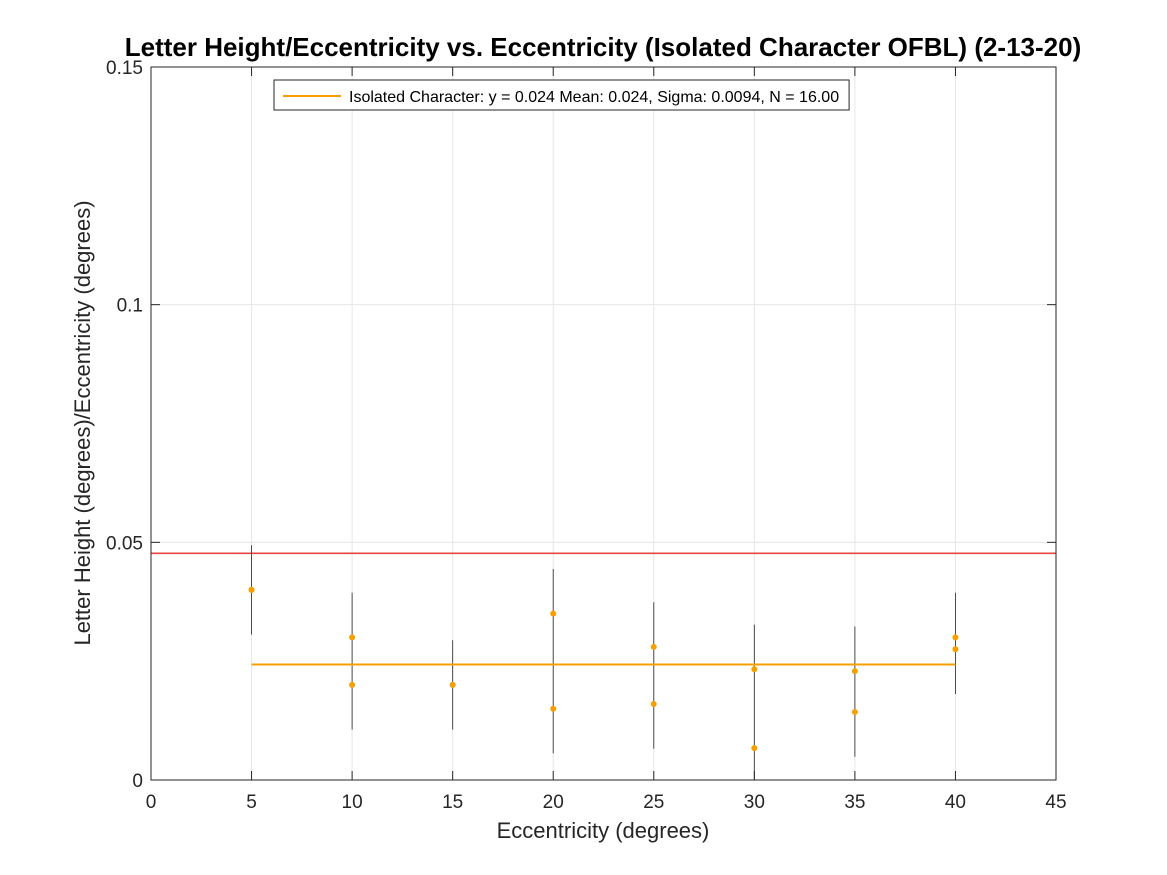  I want to click on x-tick-label: 45, so click(1055, 802).